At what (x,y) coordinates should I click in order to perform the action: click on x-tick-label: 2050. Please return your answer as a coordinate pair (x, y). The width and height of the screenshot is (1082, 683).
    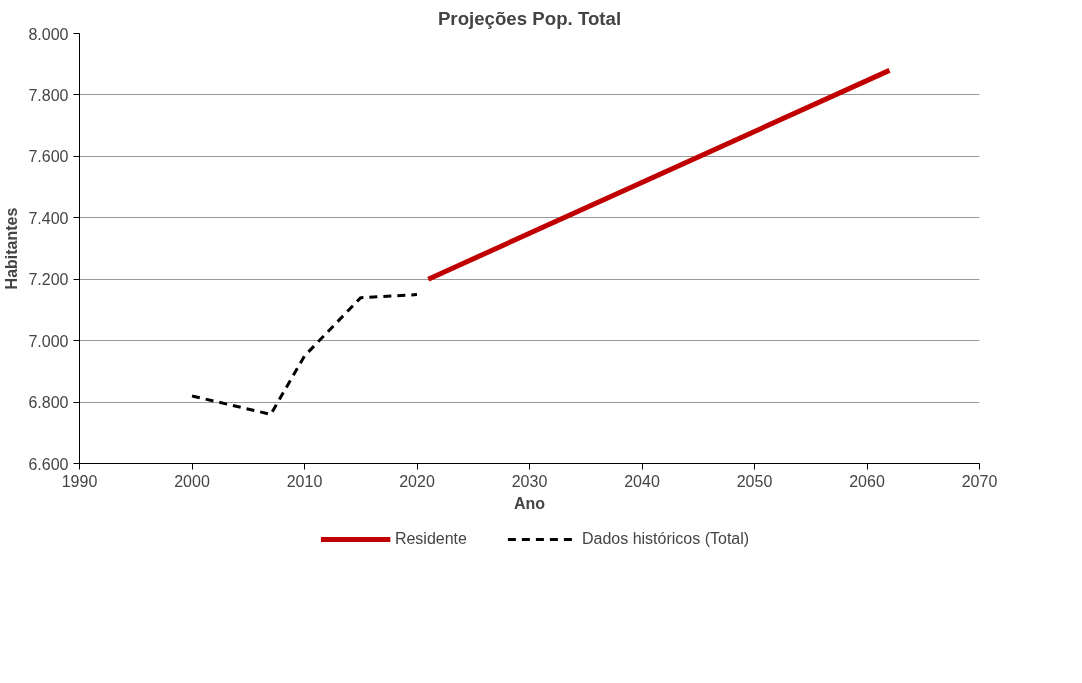
    Looking at the image, I should click on (754, 481).